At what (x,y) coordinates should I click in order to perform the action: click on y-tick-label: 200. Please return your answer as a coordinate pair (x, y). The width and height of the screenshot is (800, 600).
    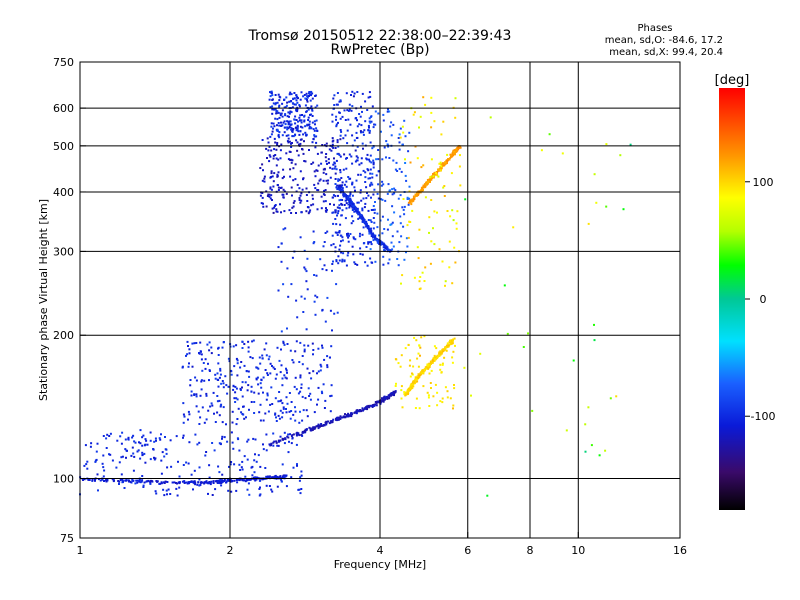
    Looking at the image, I should click on (63, 335).